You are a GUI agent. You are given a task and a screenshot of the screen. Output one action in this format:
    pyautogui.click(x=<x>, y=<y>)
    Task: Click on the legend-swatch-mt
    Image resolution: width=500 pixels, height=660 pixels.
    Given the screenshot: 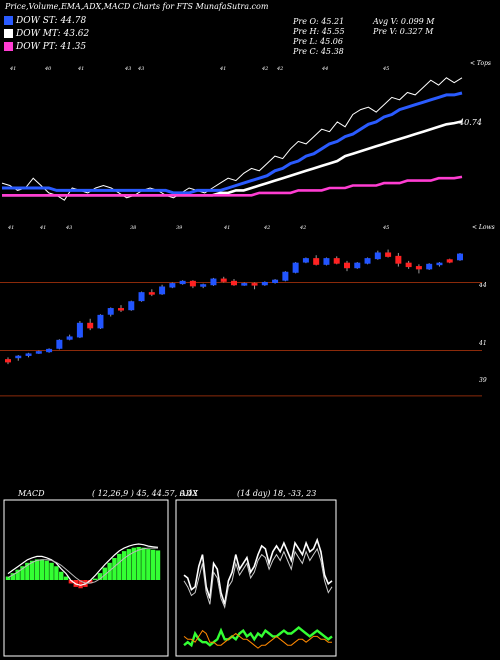 What is the action you would take?
    pyautogui.click(x=8, y=33)
    